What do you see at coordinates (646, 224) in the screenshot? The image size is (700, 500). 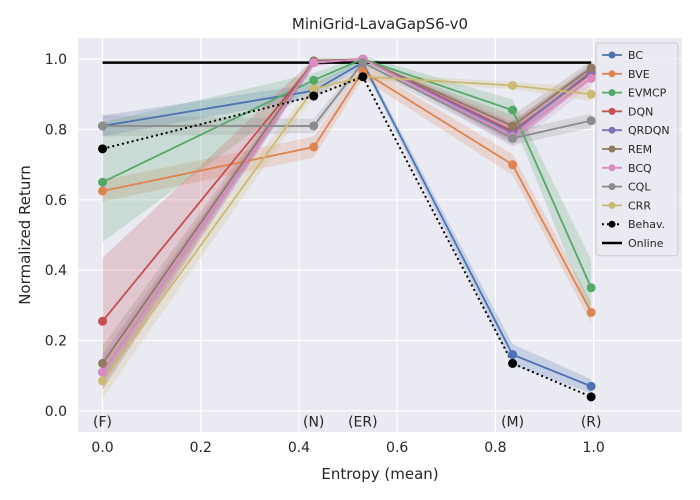 I see `legend-label: Behav.` at bounding box center [646, 224].